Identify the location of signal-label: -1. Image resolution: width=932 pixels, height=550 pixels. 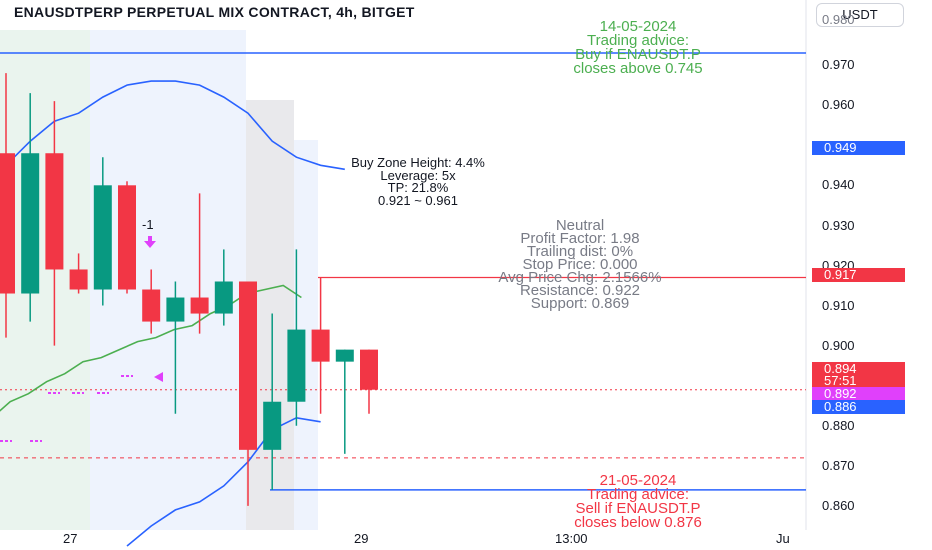
(148, 224).